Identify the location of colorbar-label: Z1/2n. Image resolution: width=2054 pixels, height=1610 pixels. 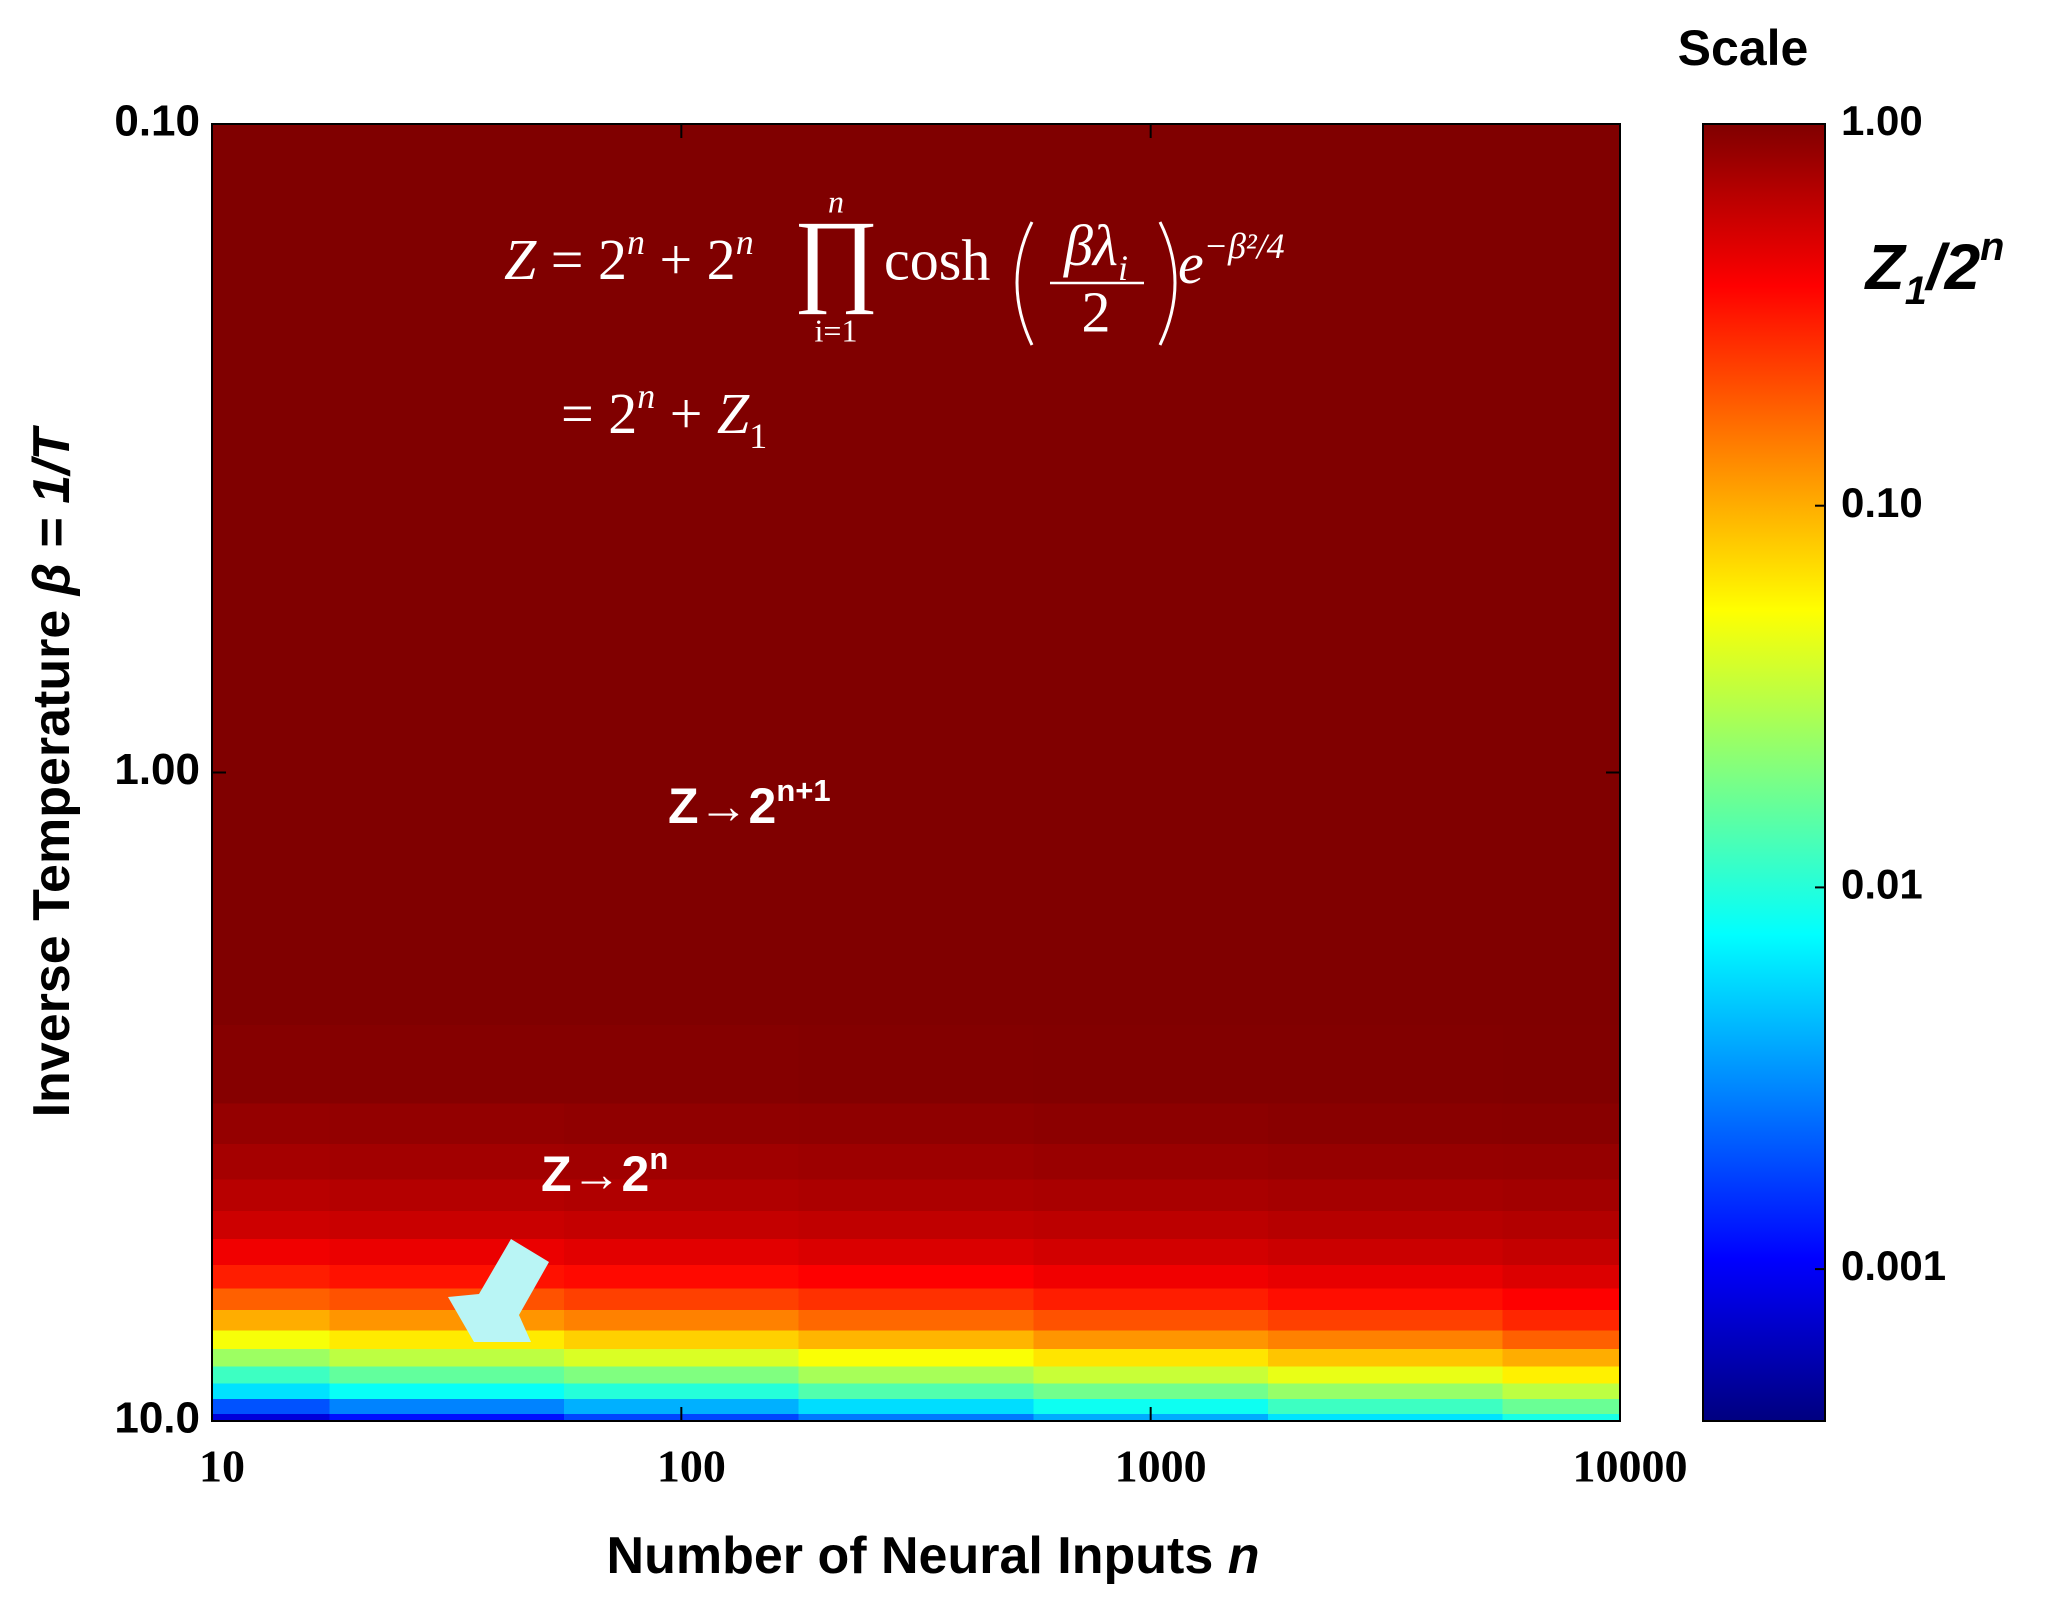
(1934, 269).